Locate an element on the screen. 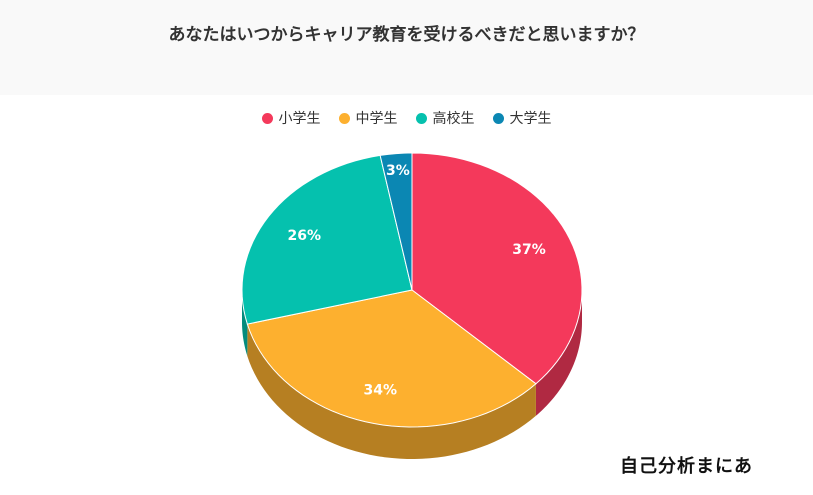 This screenshot has width=813, height=495. pie-label-0: 37% is located at coordinates (529, 250).